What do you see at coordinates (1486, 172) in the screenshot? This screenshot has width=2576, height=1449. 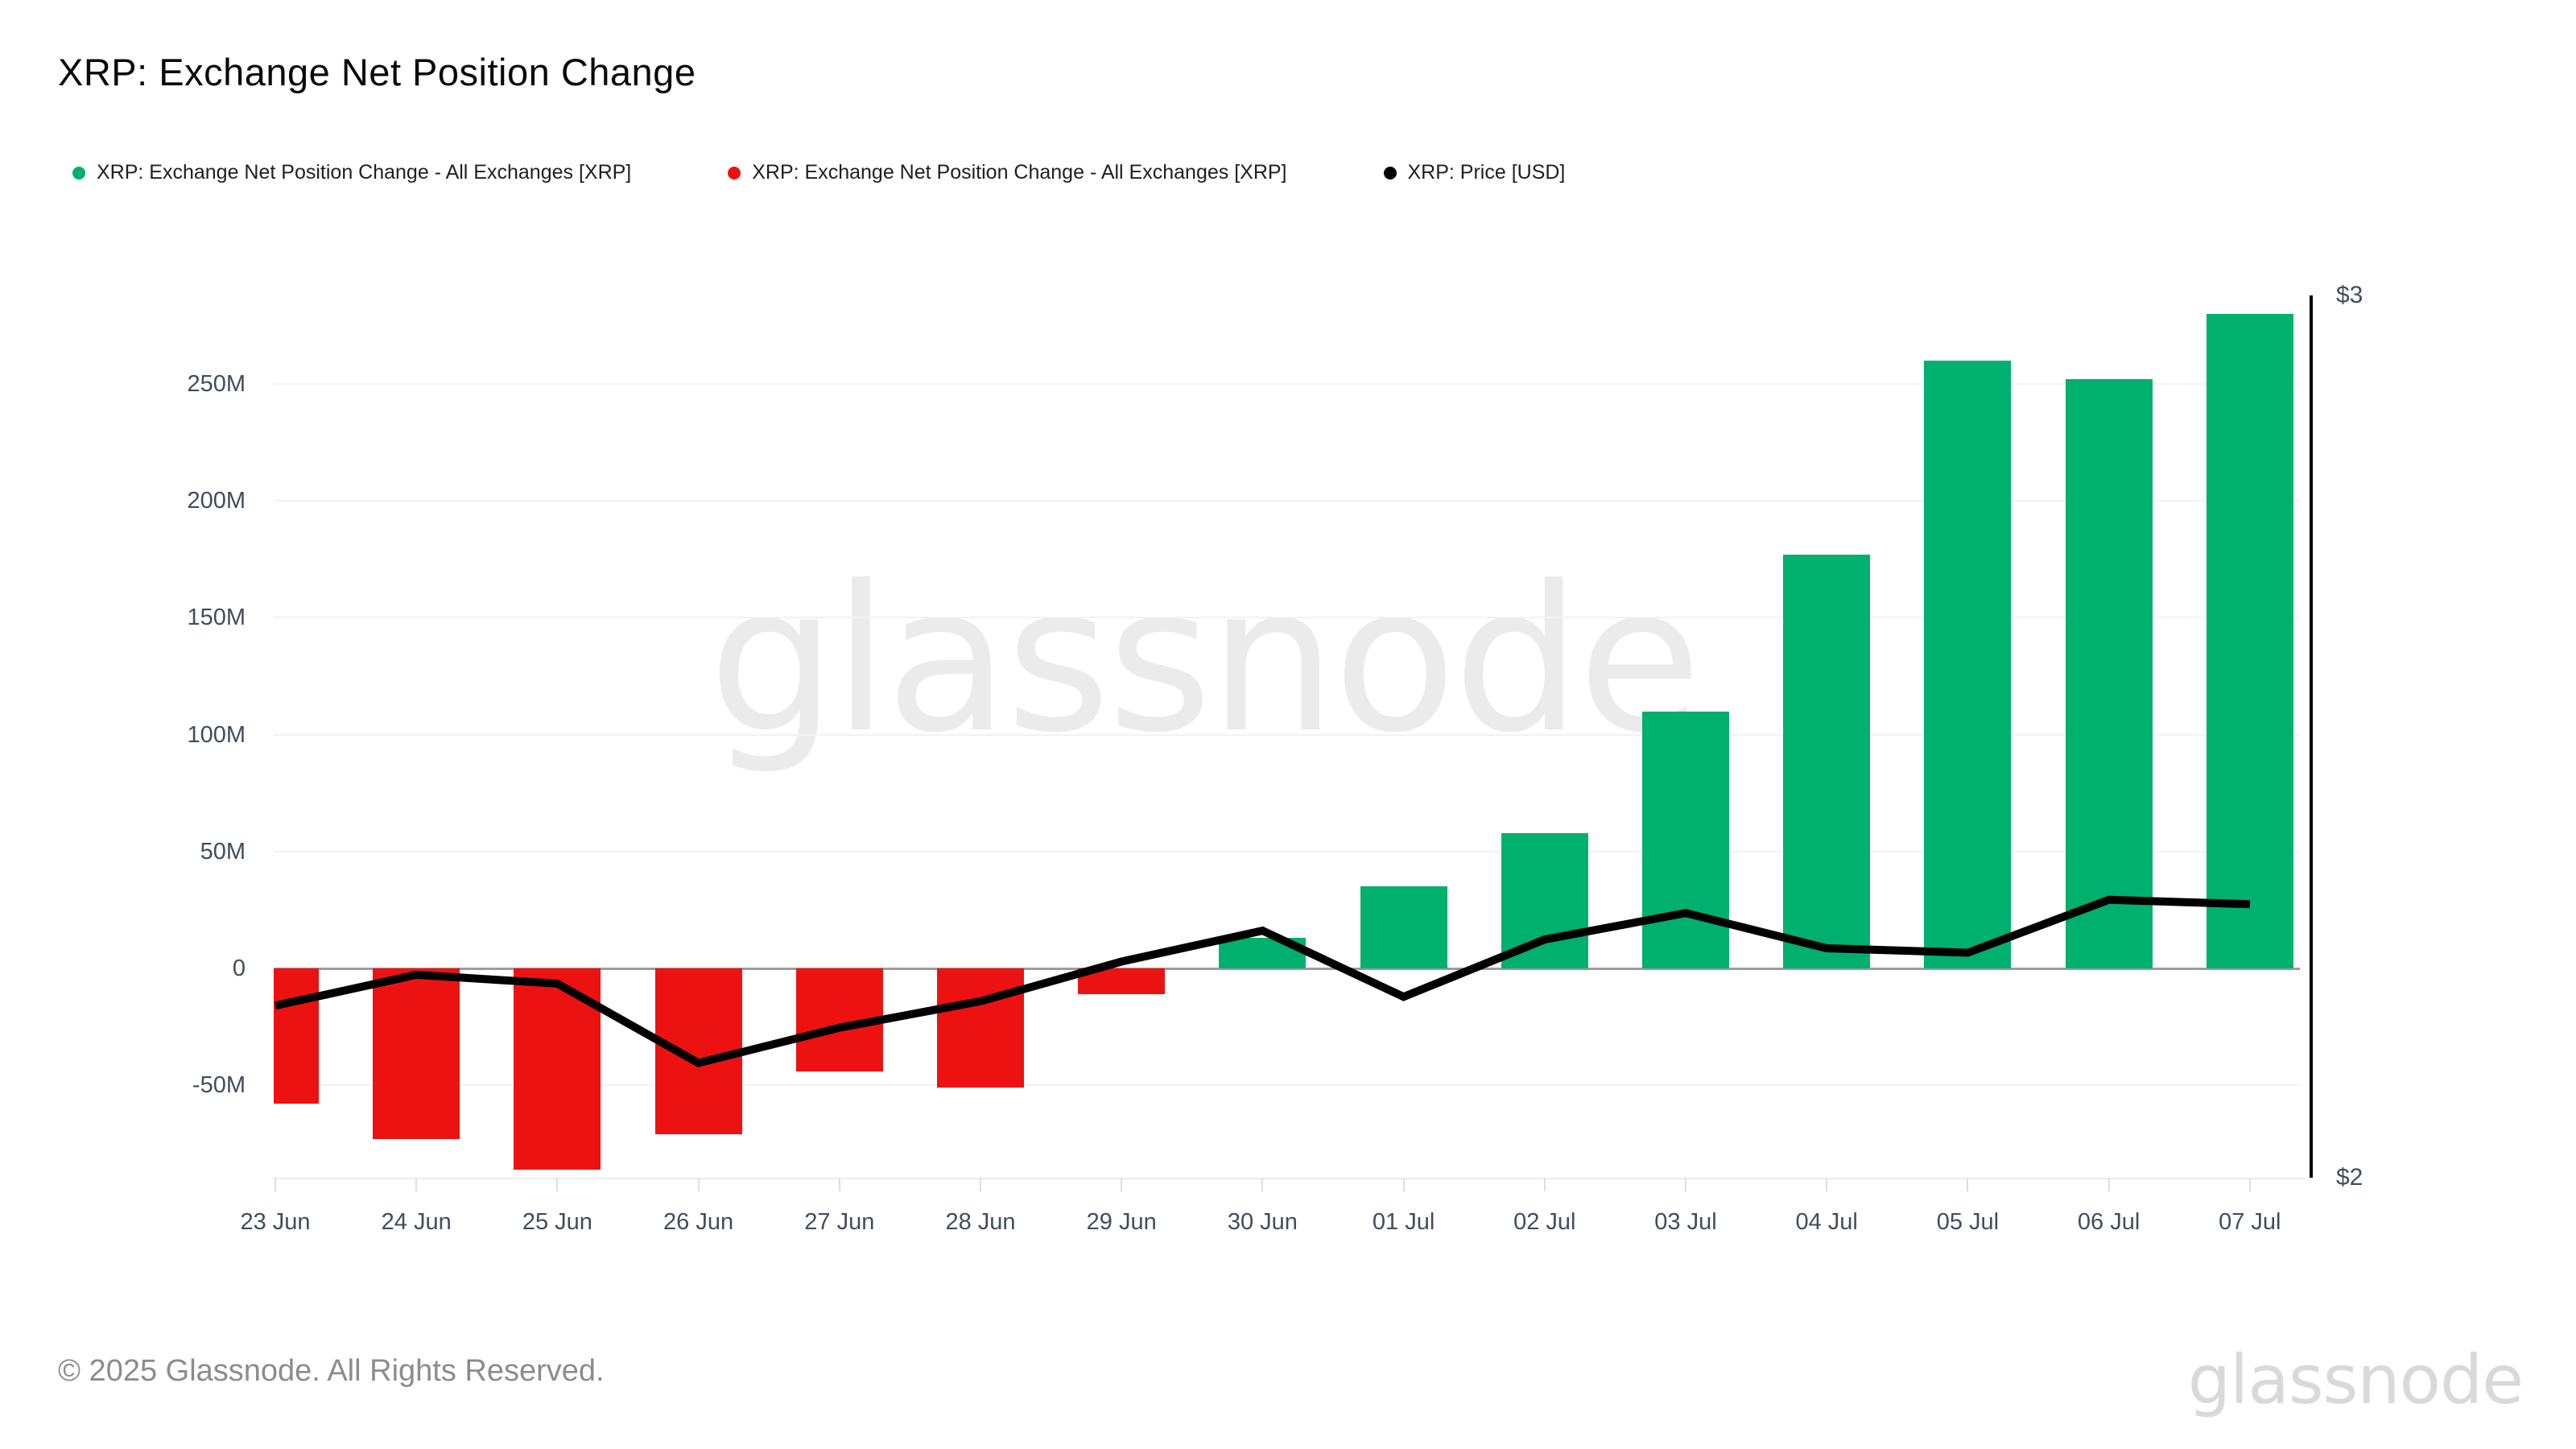 I see `legend-item-label: XRP: Price [USD]` at bounding box center [1486, 172].